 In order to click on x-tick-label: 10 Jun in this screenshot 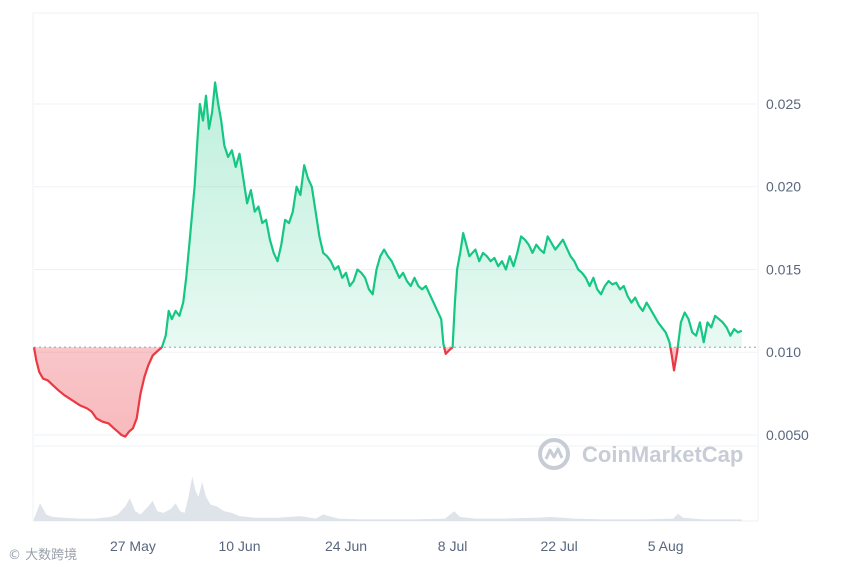, I will do `click(239, 546)`.